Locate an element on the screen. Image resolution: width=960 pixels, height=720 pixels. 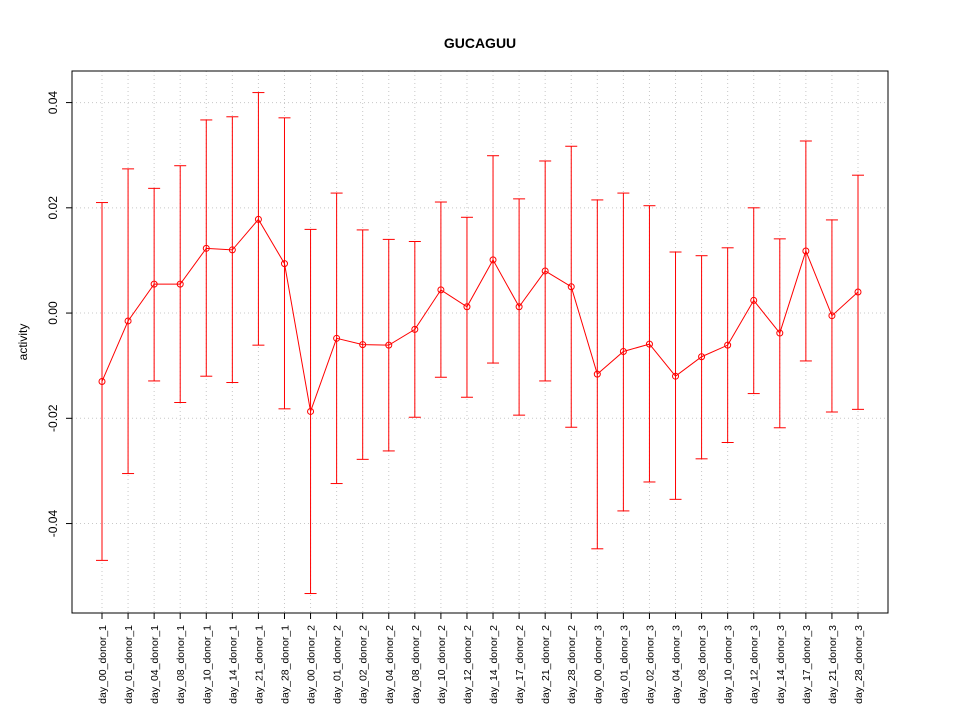
y-tick-label: -0.02 is located at coordinates (53, 418).